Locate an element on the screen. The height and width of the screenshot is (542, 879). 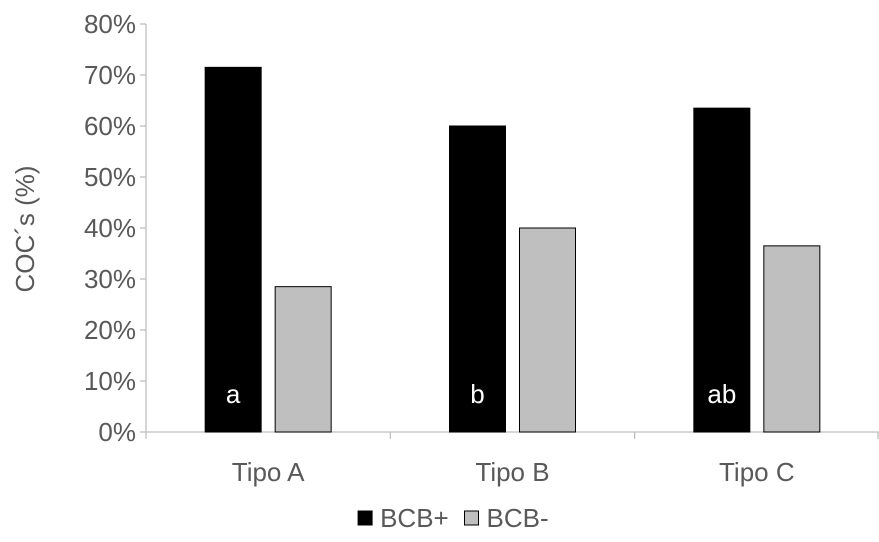
y-tick-label: 30% is located at coordinates (110, 279).